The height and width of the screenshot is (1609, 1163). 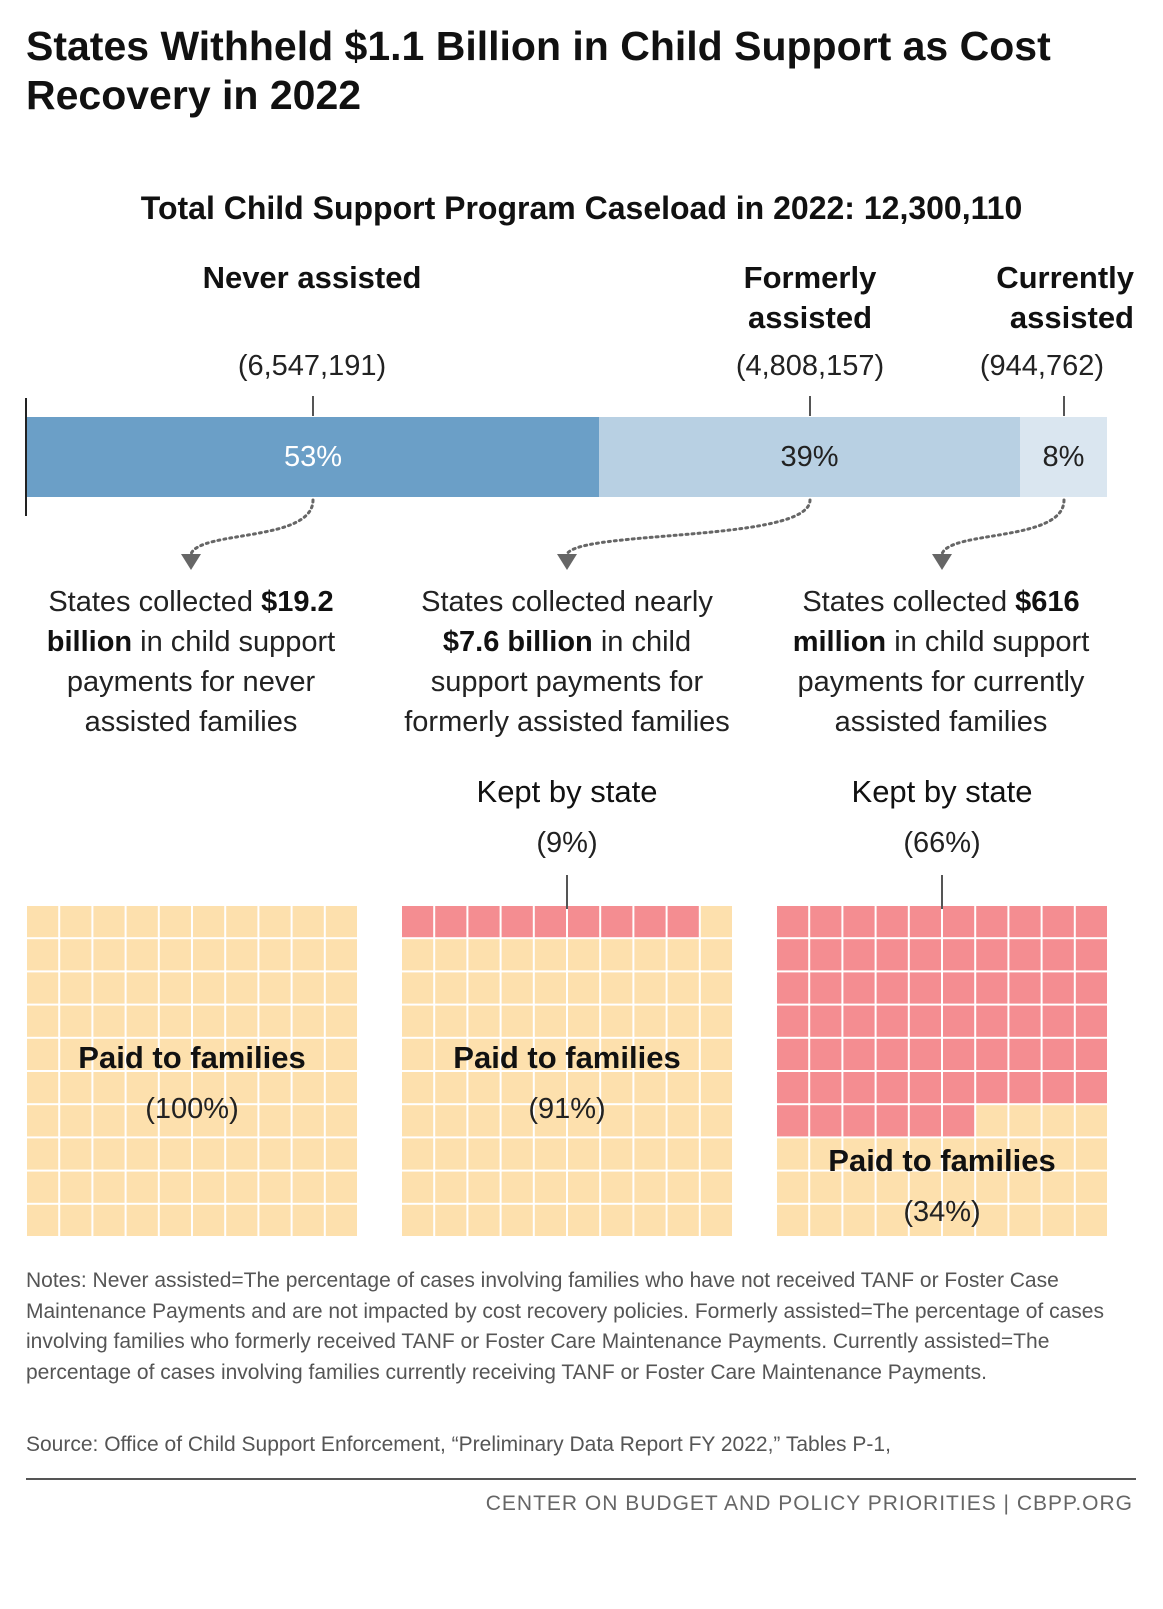 I want to click on paid-label-formerly: Paid to families, so click(x=567, y=1057).